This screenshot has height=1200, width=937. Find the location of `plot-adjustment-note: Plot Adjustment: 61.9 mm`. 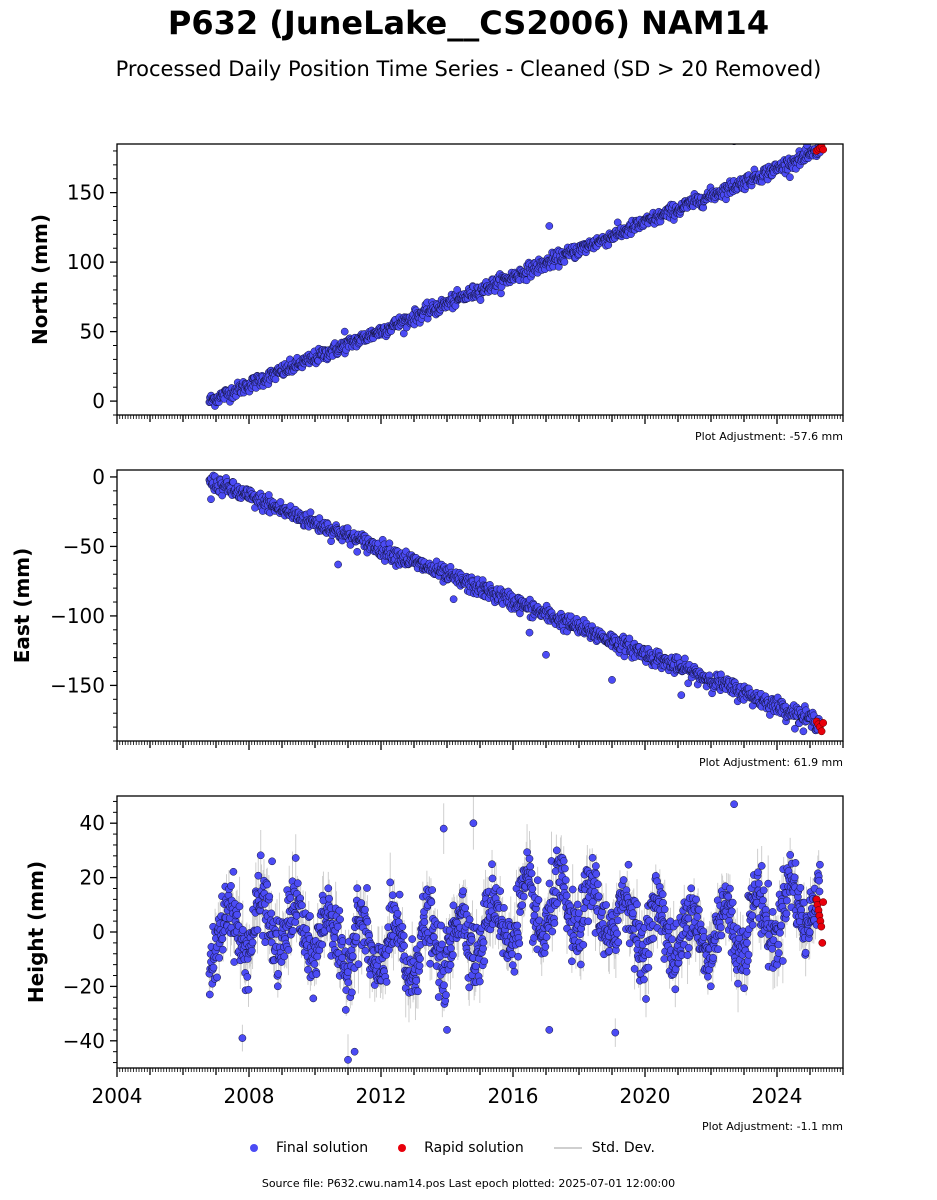

plot-adjustment-note: Plot Adjustment: 61.9 mm is located at coordinates (771, 762).